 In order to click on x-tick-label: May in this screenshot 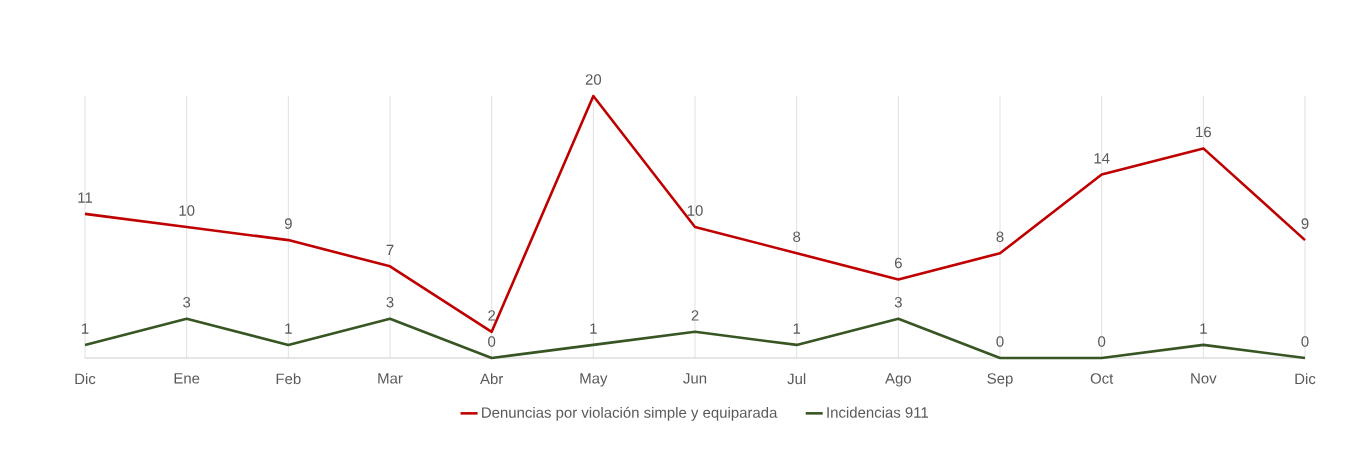, I will do `click(594, 380)`.